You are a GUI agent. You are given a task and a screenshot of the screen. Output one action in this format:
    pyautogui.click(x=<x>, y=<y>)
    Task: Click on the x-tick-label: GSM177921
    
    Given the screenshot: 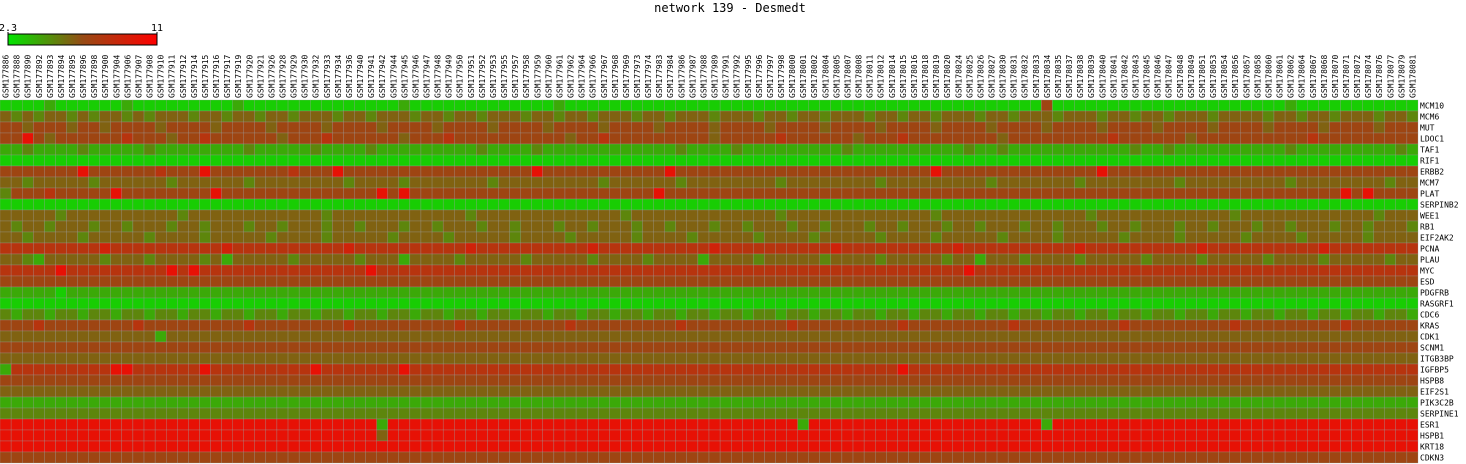 What is the action you would take?
    pyautogui.click(x=260, y=76)
    